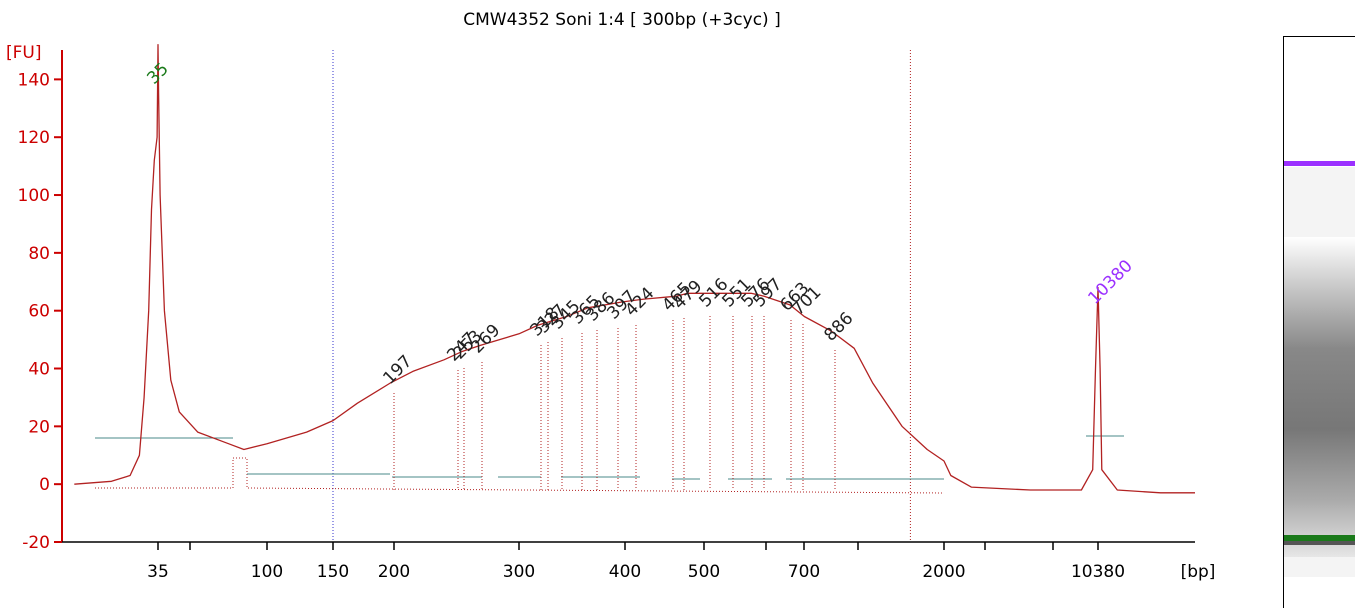 This screenshot has height=608, width=1355. Describe the element at coordinates (39, 312) in the screenshot. I see `y-tick-label: 60` at that location.